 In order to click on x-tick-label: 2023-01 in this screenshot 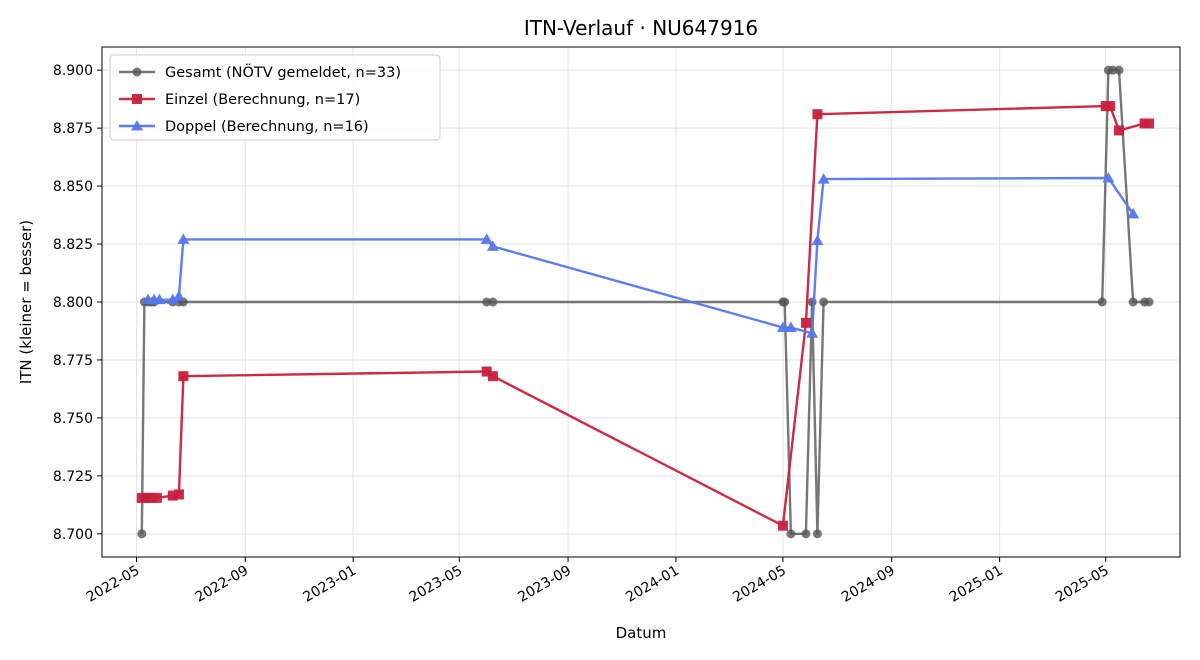, I will do `click(329, 584)`.